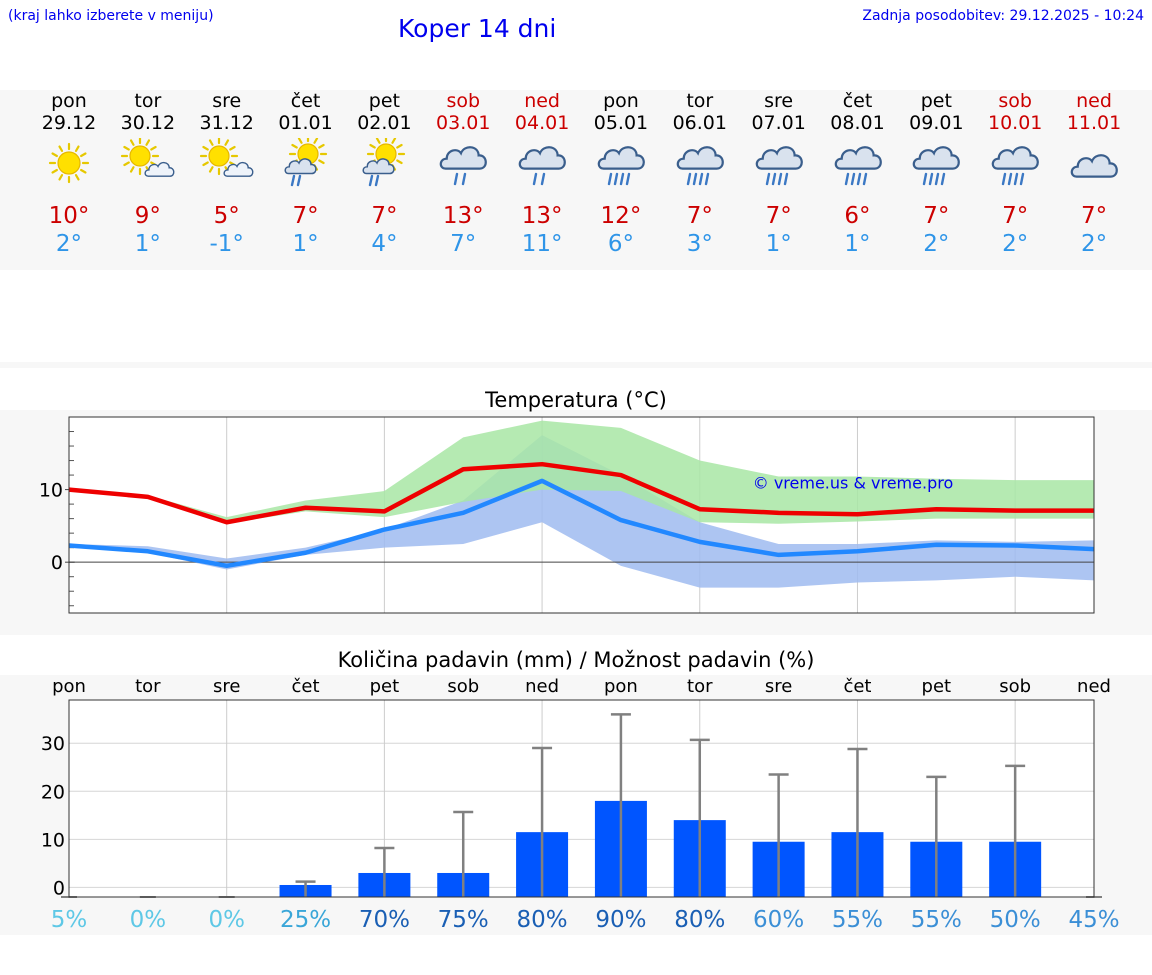  I want to click on forecast-day-9: sre 07.01 7° 1°, so click(779, 174).